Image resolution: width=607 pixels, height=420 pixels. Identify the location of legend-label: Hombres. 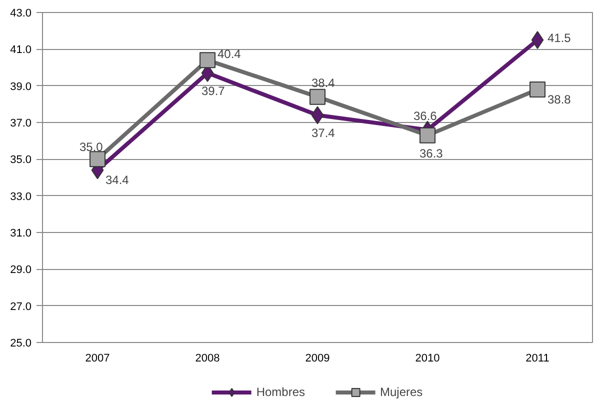
(280, 392).